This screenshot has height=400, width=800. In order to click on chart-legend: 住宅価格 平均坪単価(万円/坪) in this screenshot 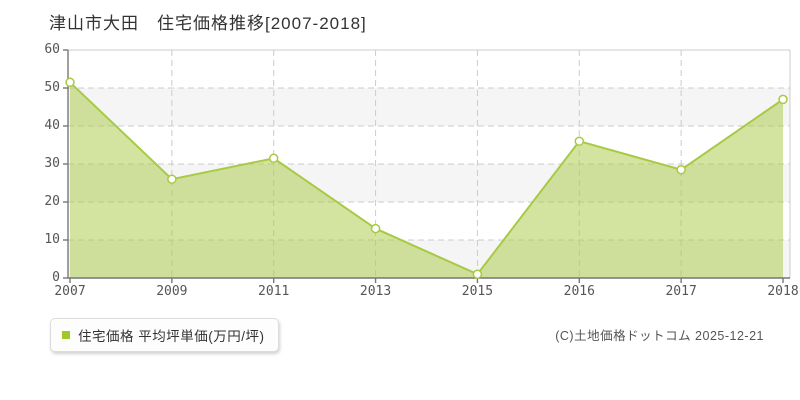, I will do `click(164, 335)`.